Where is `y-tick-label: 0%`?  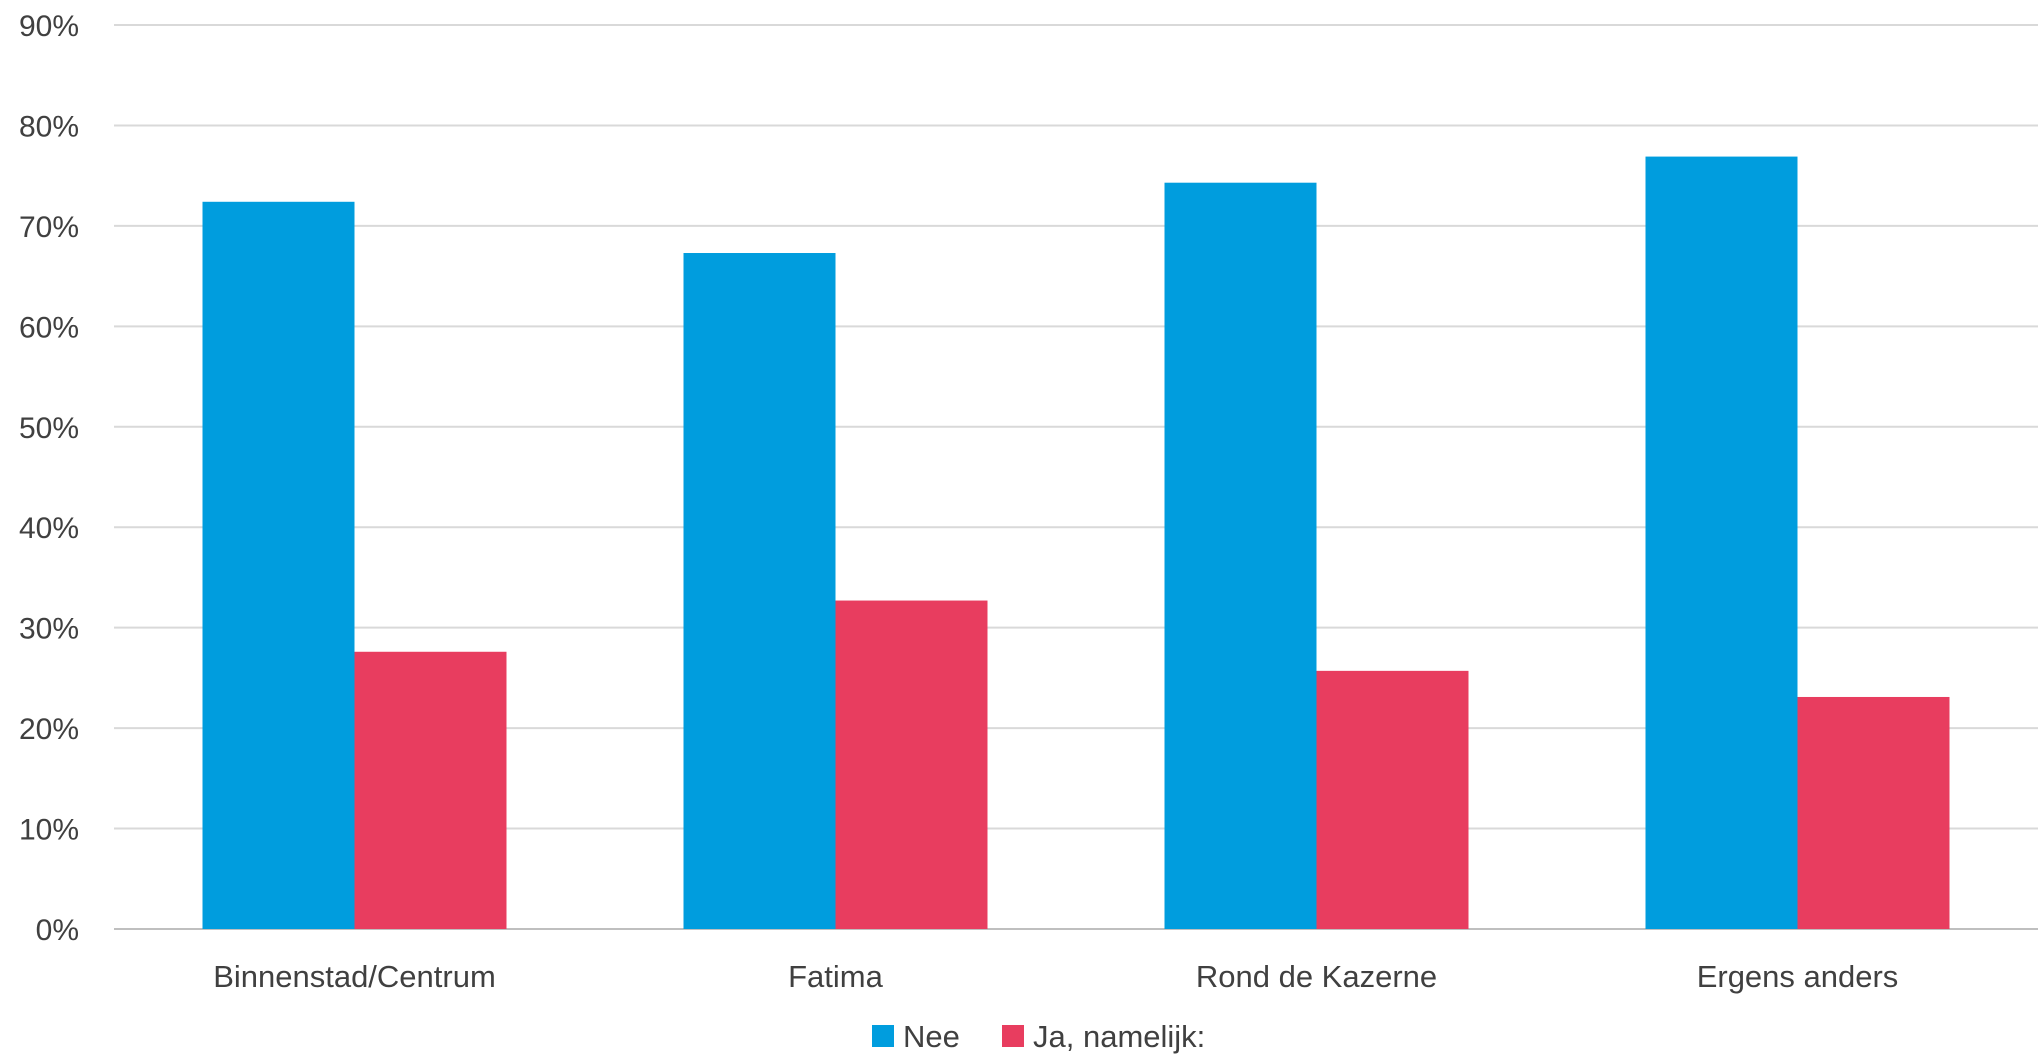
y-tick-label: 0% is located at coordinates (57, 930).